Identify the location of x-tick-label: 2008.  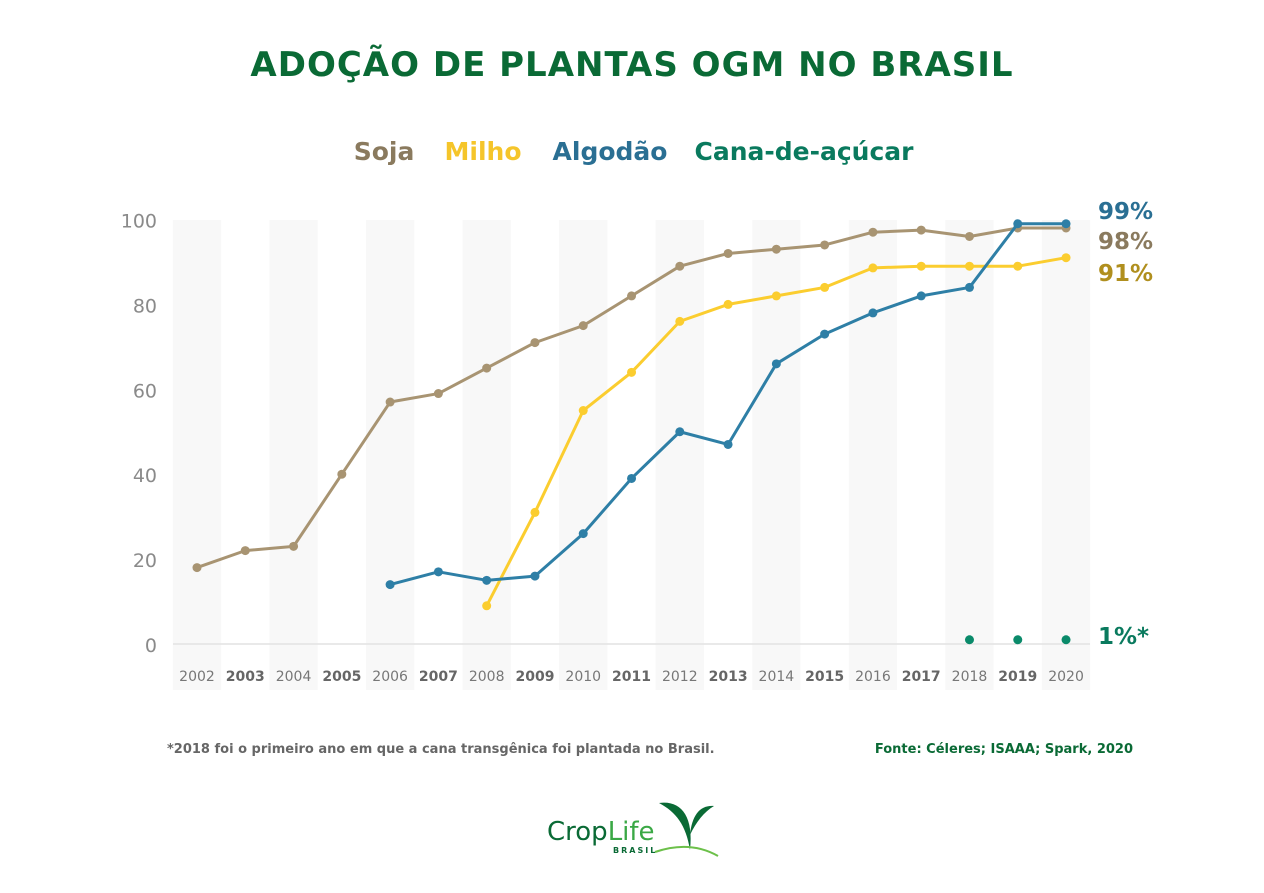
(487, 677).